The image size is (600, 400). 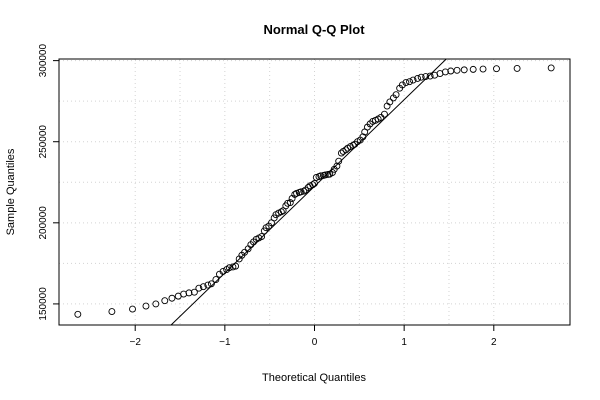 What do you see at coordinates (314, 378) in the screenshot?
I see `x-axis-label: Theoretical Quantiles` at bounding box center [314, 378].